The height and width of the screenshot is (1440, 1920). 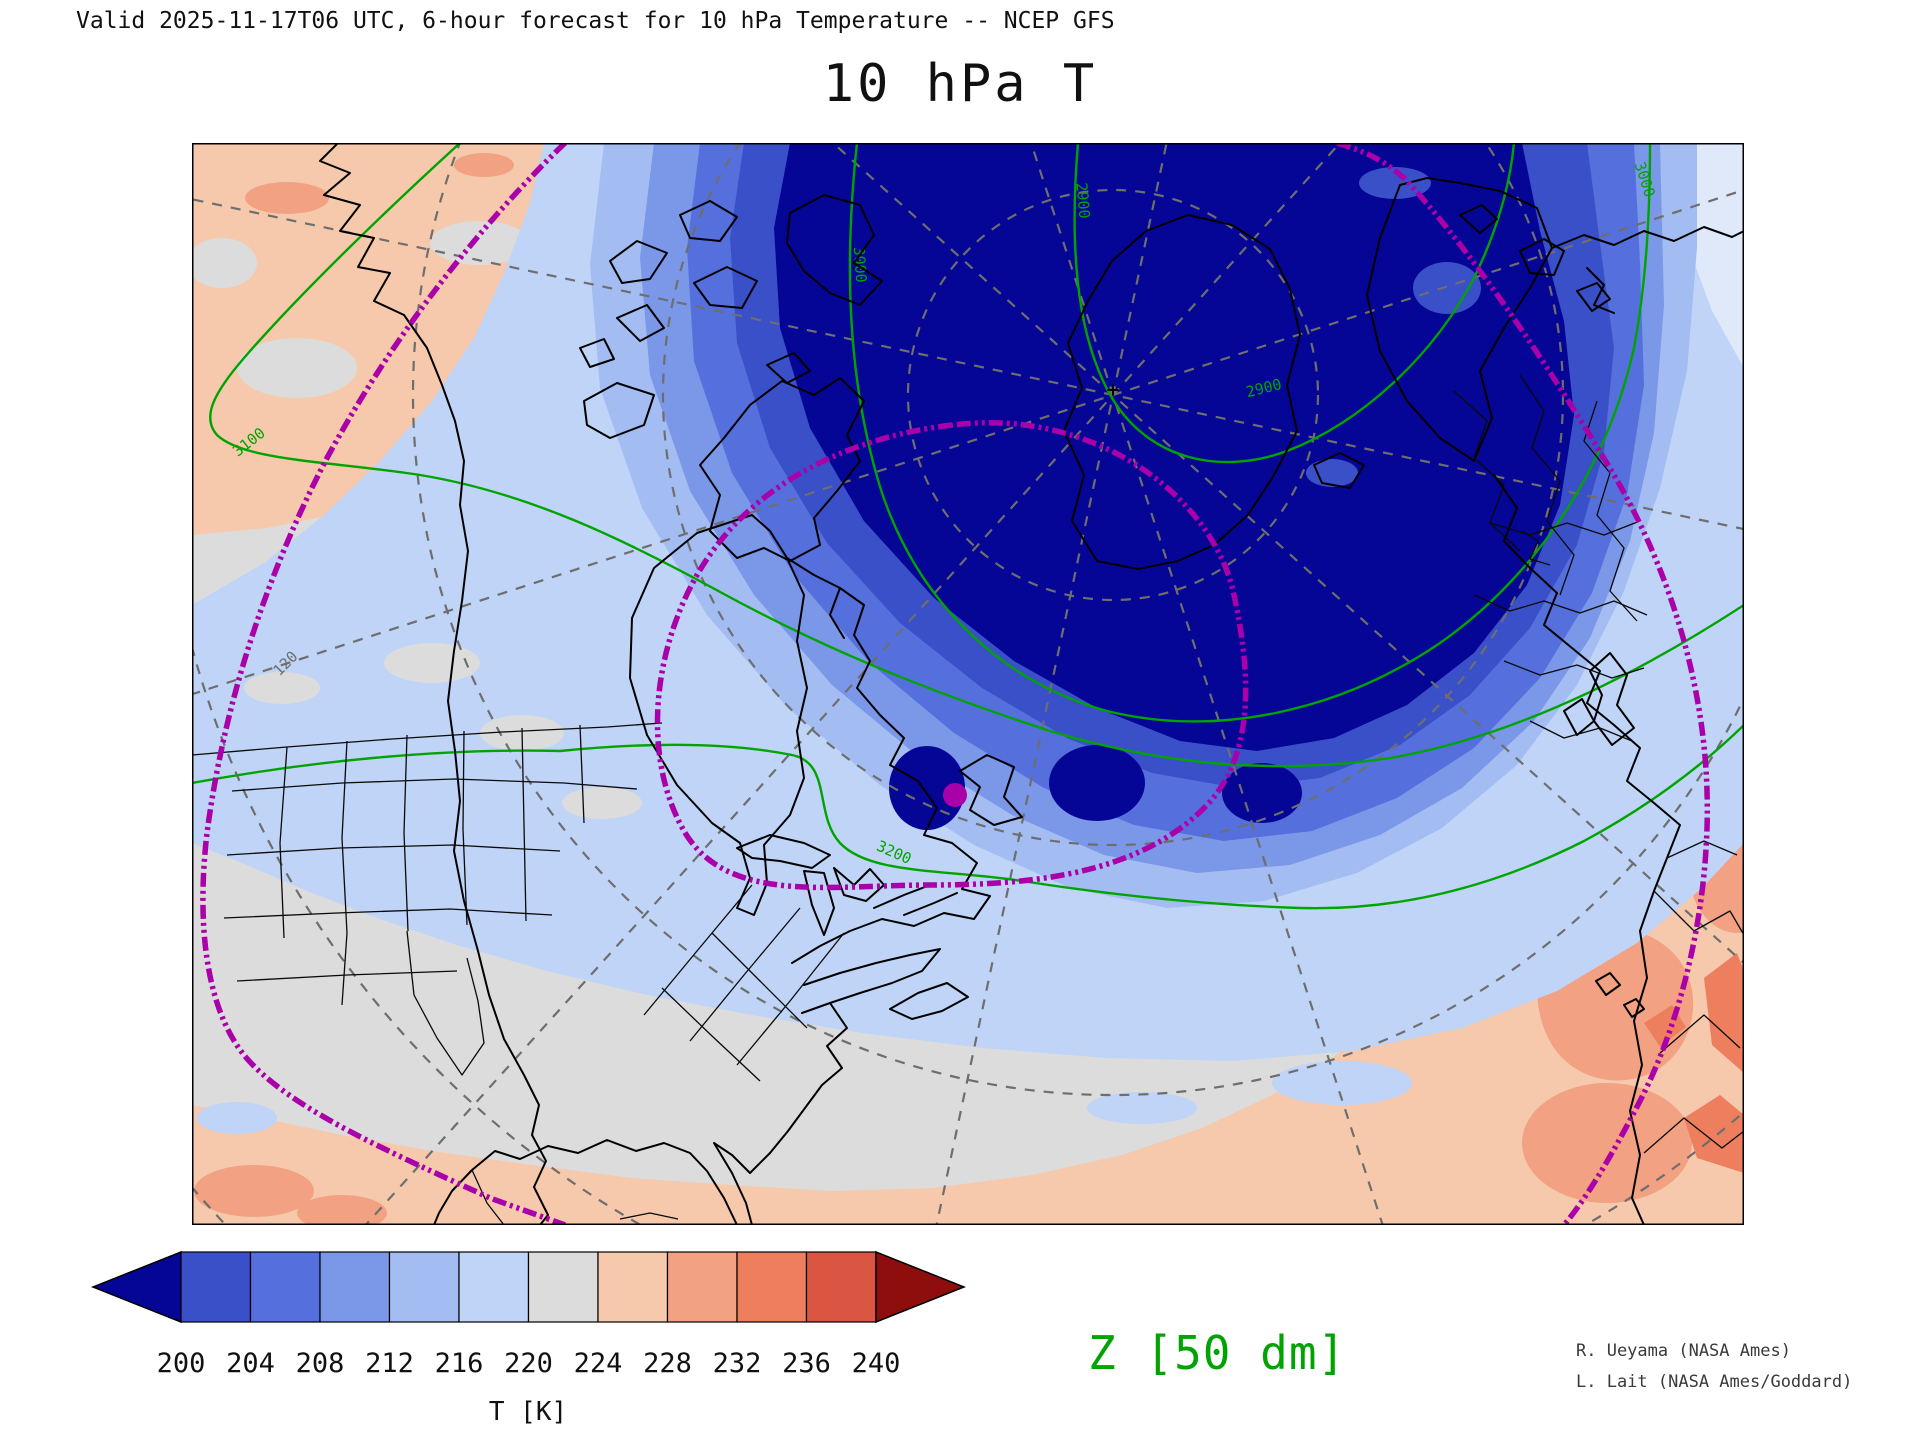 What do you see at coordinates (250, 1363) in the screenshot?
I see `colorbar-tick: 204` at bounding box center [250, 1363].